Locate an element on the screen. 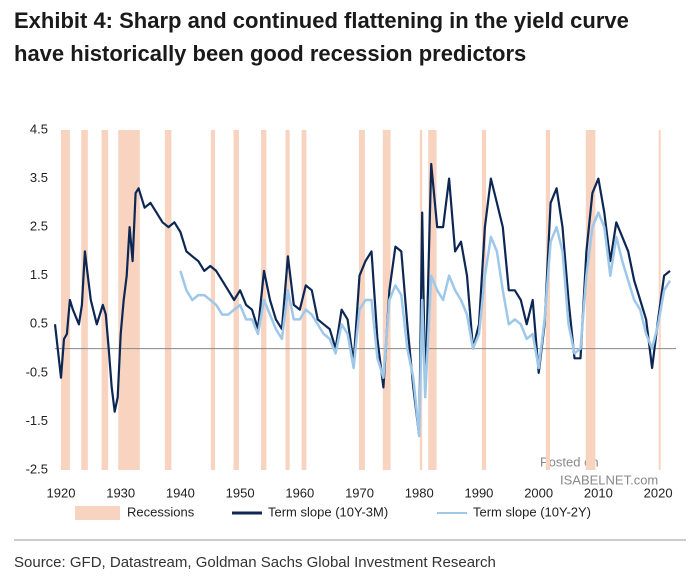  x-tick-label: 2000 is located at coordinates (538, 492).